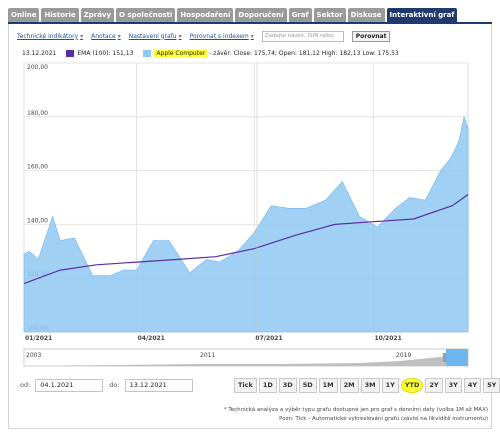 This screenshot has height=437, width=500. Describe the element at coordinates (300, 15) in the screenshot. I see `tab-6: Graf` at that location.